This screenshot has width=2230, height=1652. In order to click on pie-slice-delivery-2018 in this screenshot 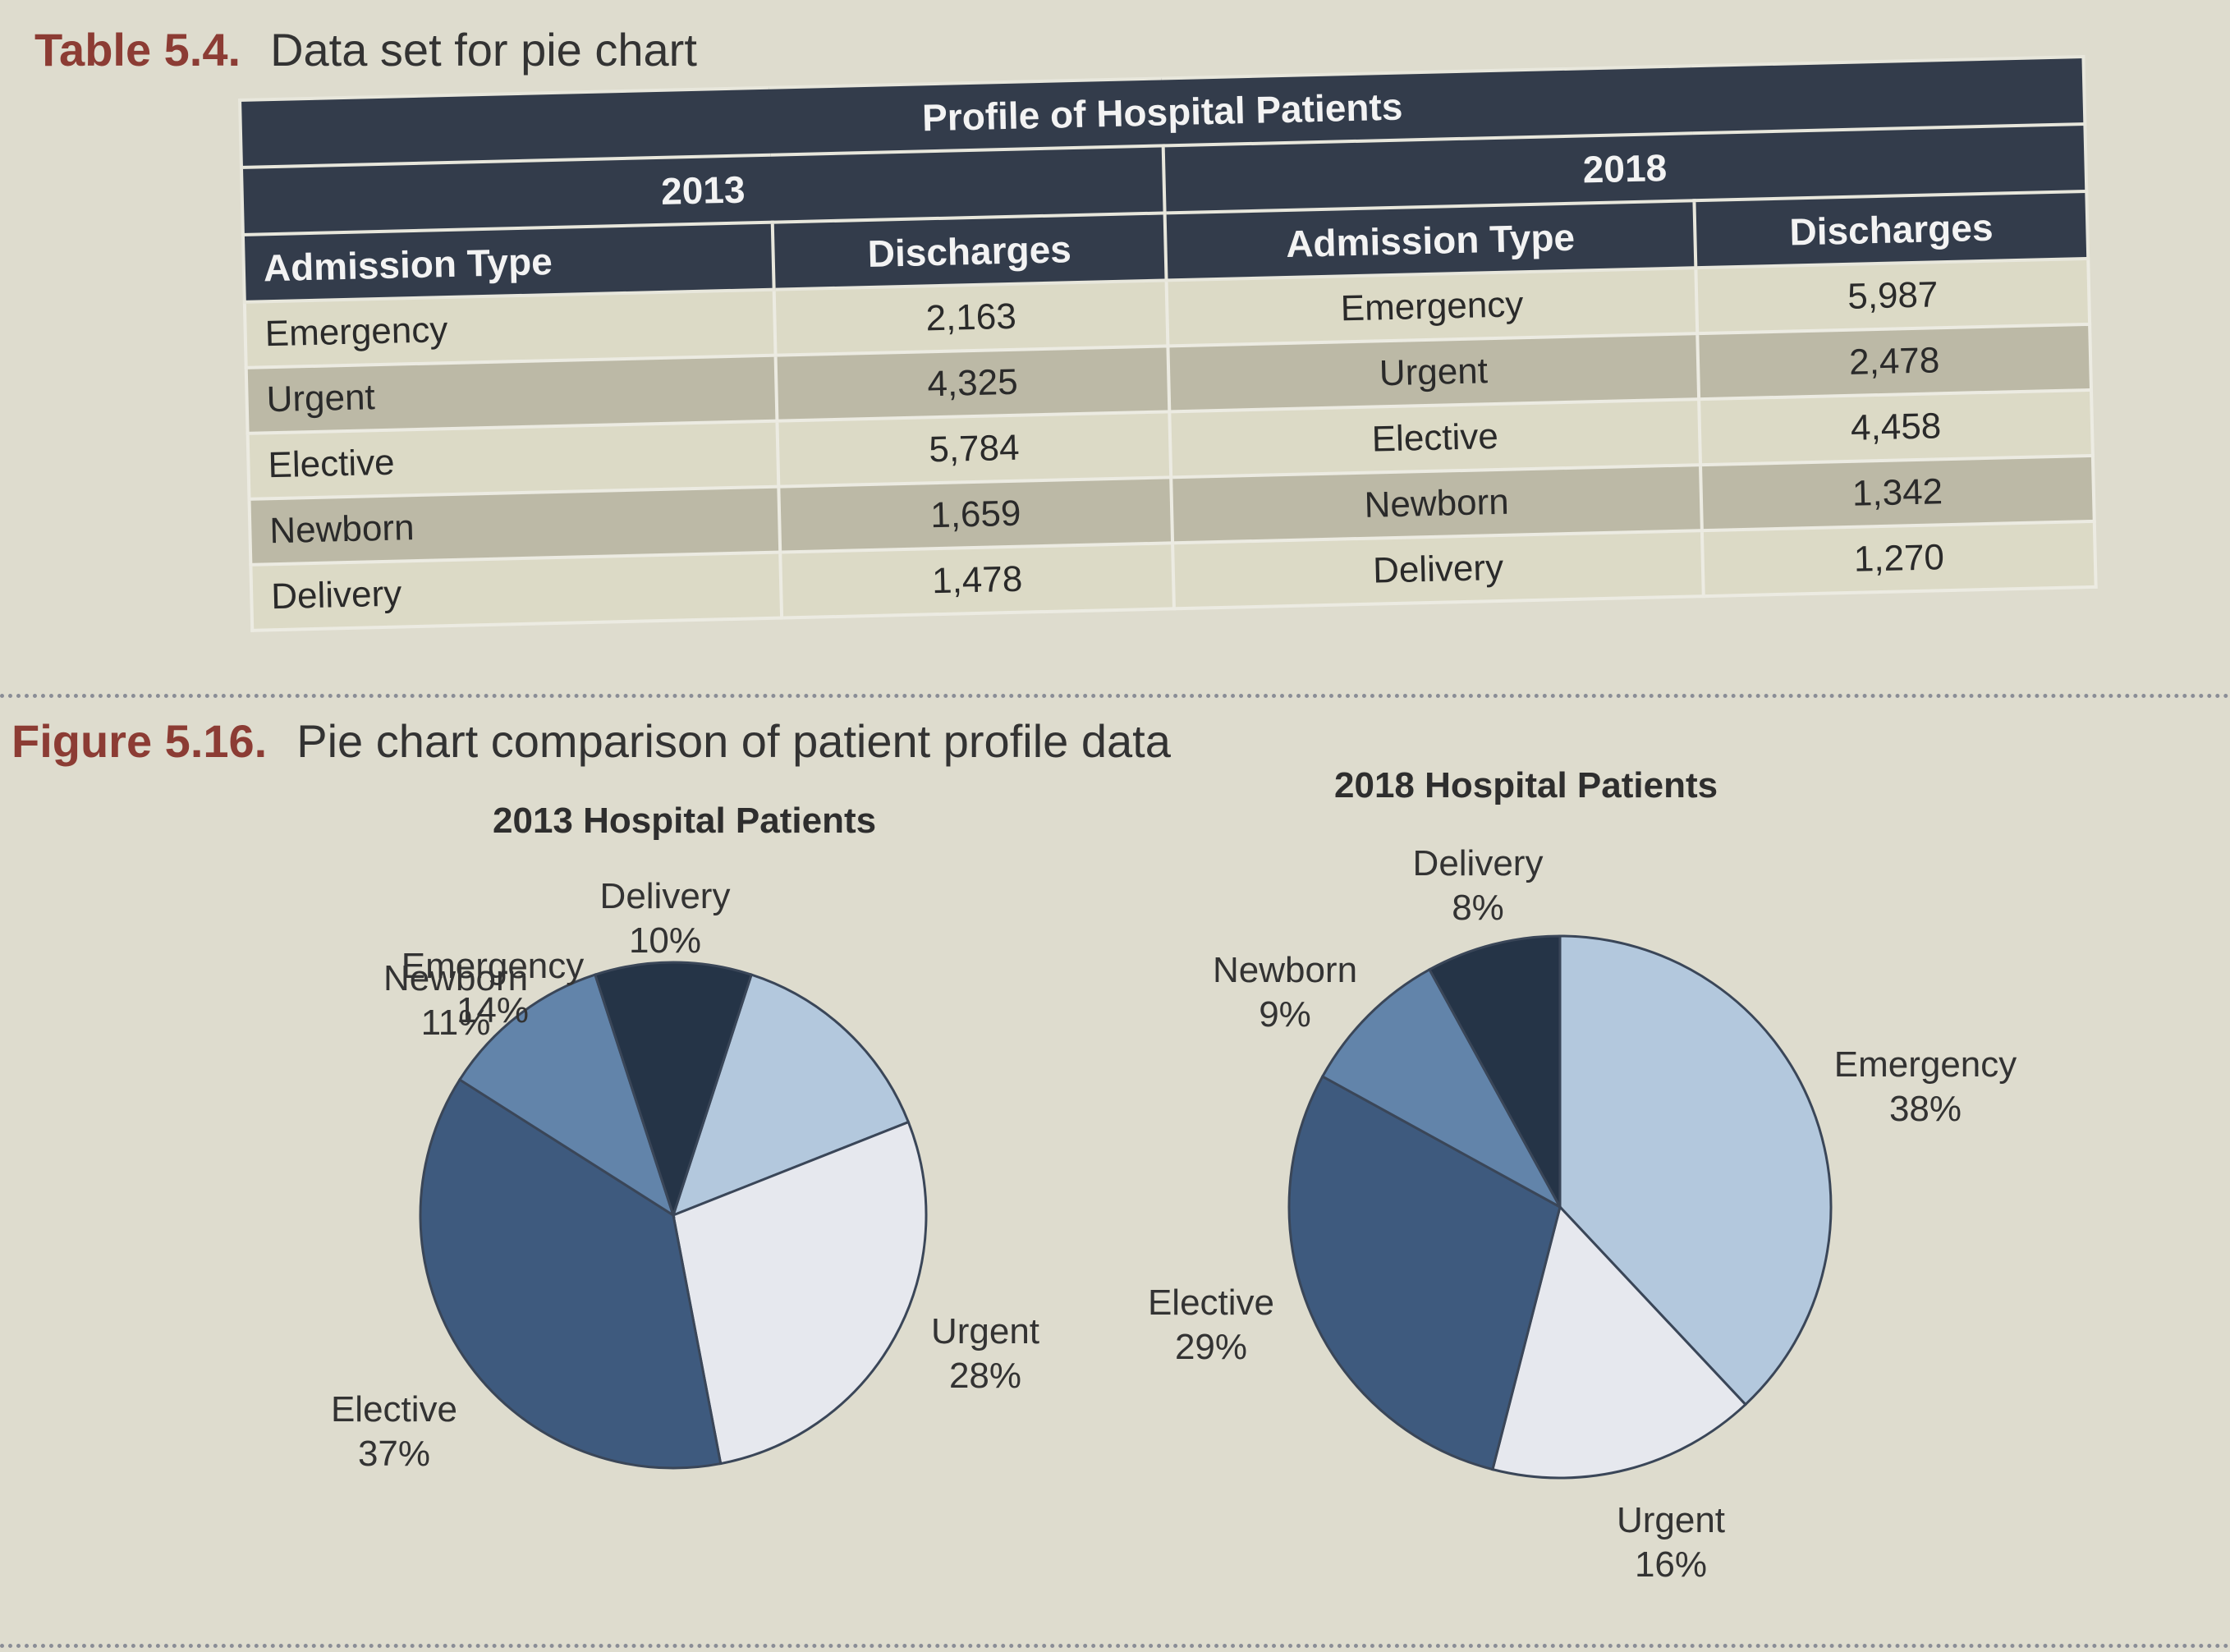, I will do `click(1494, 1071)`.